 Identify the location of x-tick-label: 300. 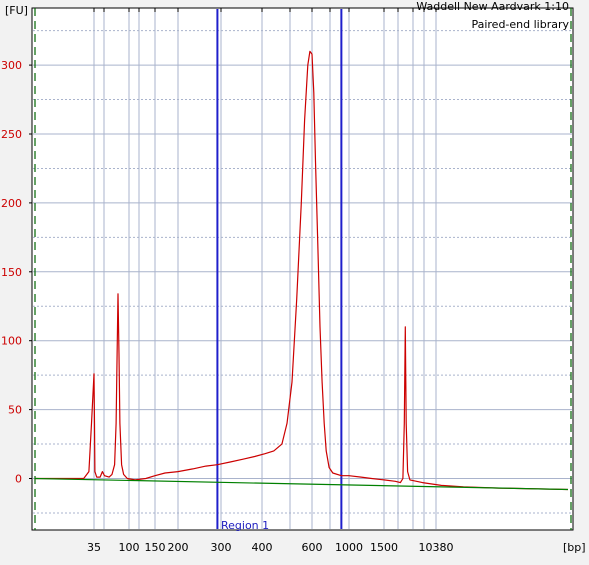
(221, 547).